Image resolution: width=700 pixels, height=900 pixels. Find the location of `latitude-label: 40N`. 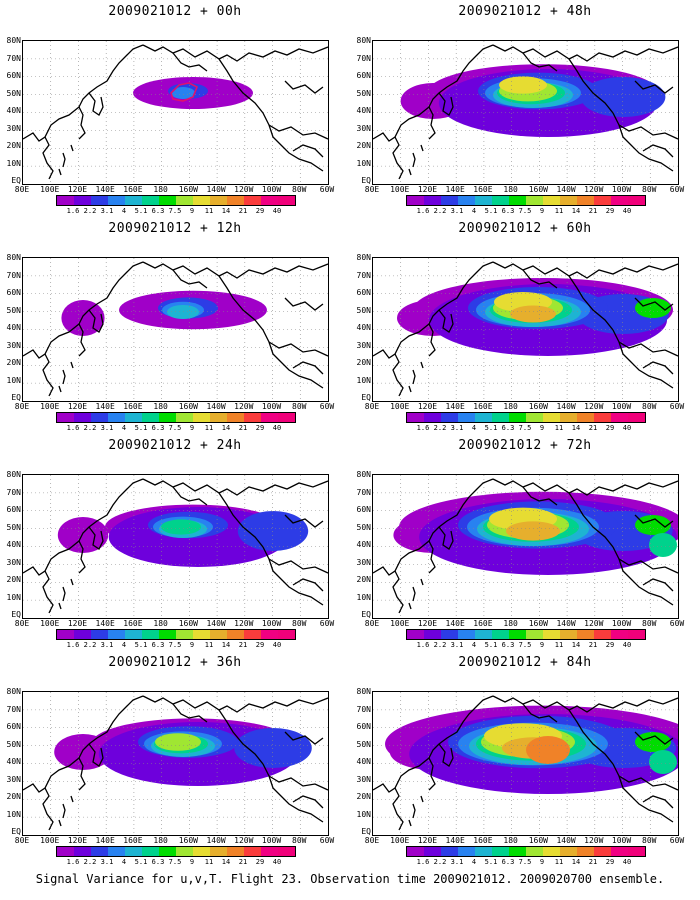

latitude-label: 40N is located at coordinates (363, 544).